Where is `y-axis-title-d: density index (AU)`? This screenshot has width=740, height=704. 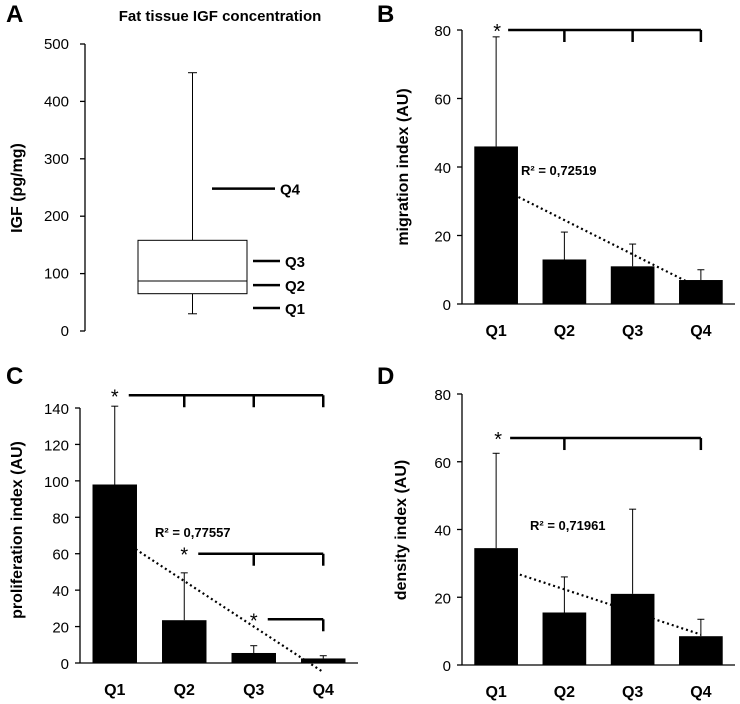 y-axis-title-d: density index (AU) is located at coordinates (401, 530).